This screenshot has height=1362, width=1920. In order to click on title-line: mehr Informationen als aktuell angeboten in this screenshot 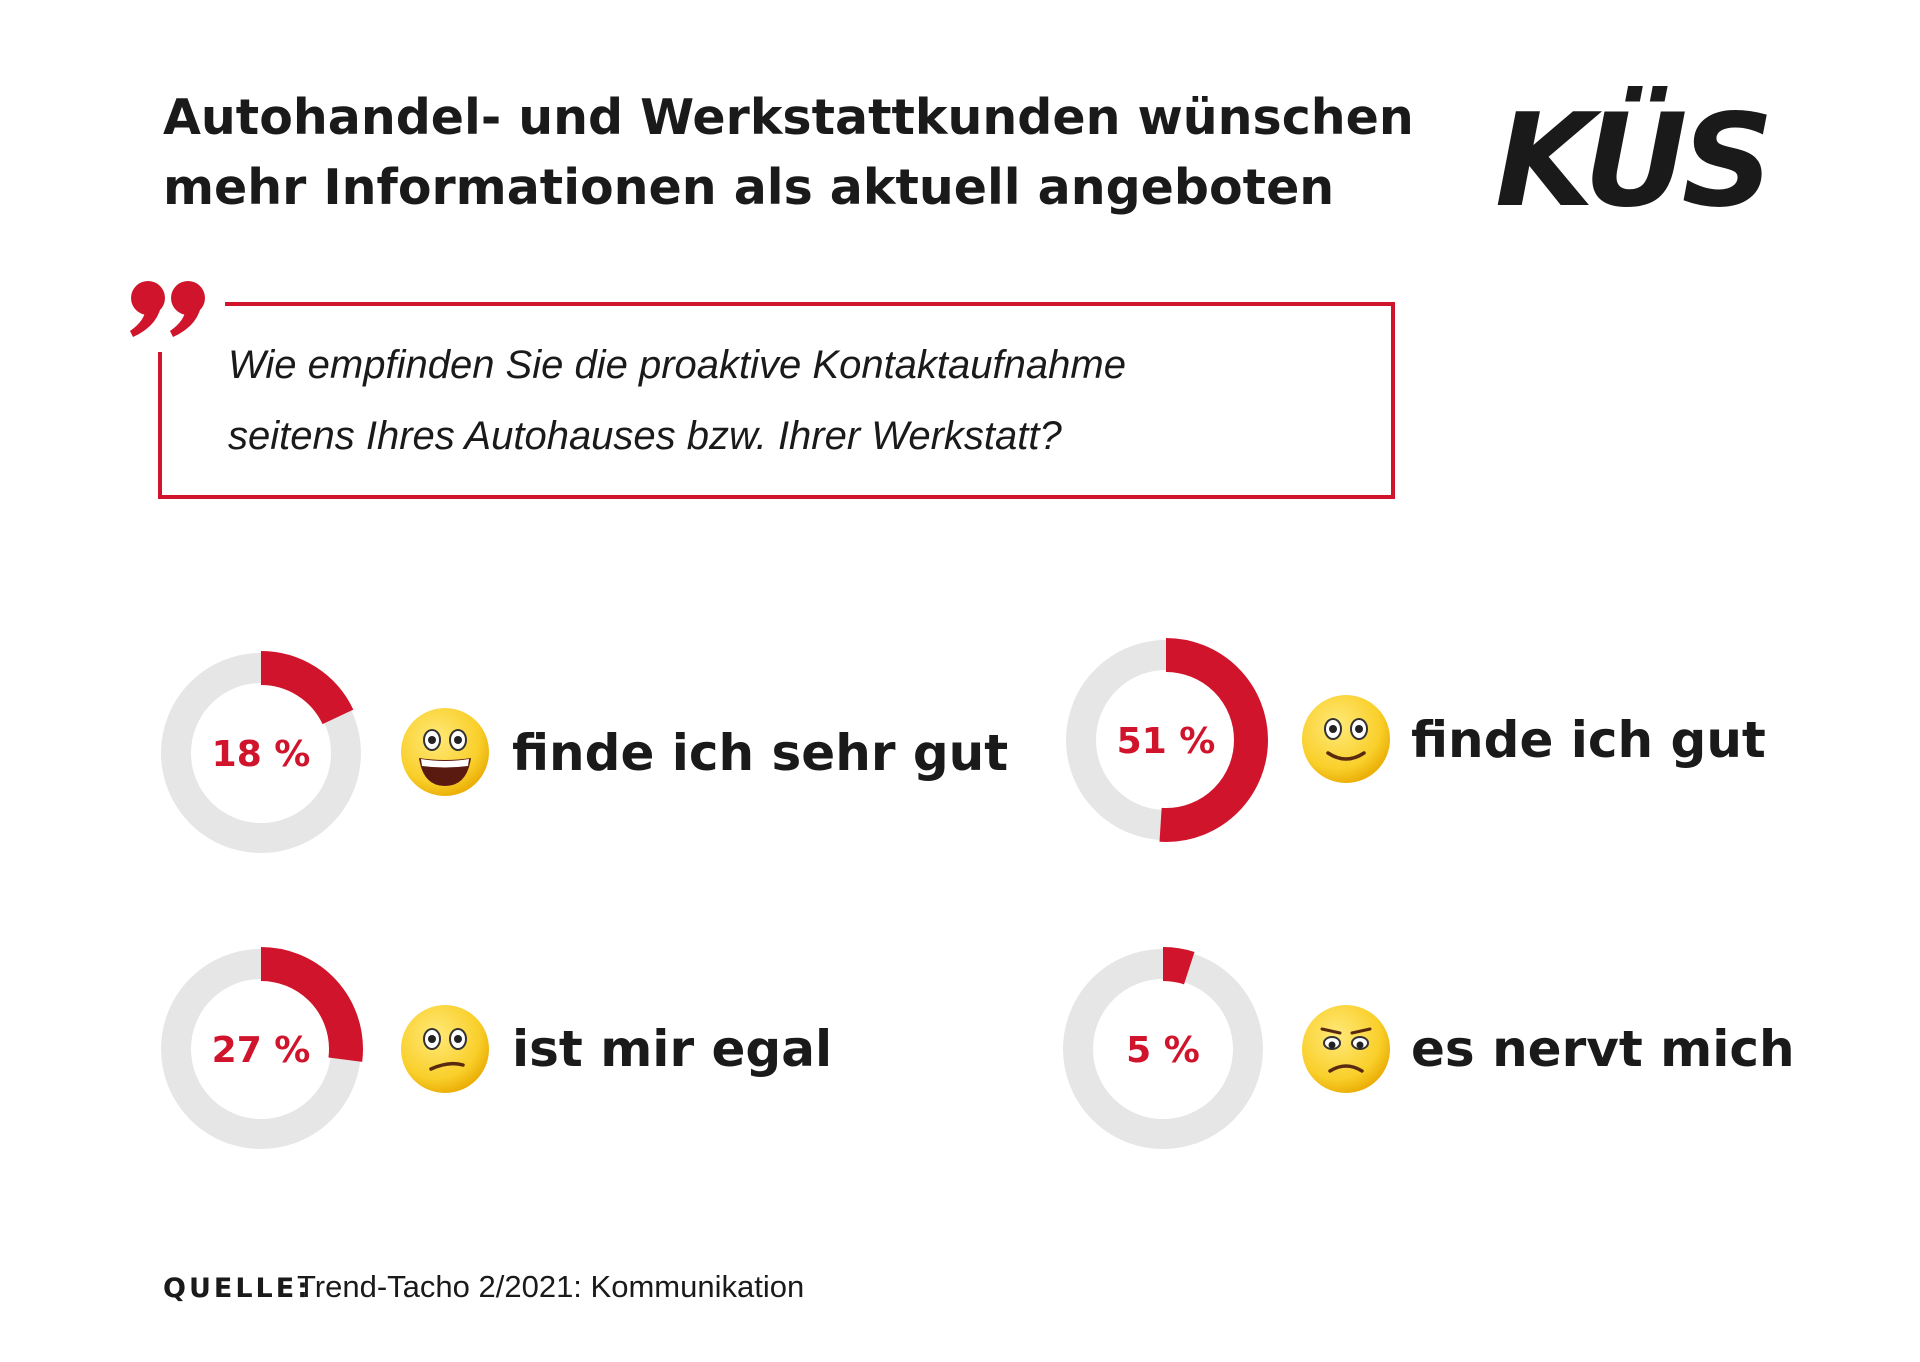, I will do `click(748, 187)`.